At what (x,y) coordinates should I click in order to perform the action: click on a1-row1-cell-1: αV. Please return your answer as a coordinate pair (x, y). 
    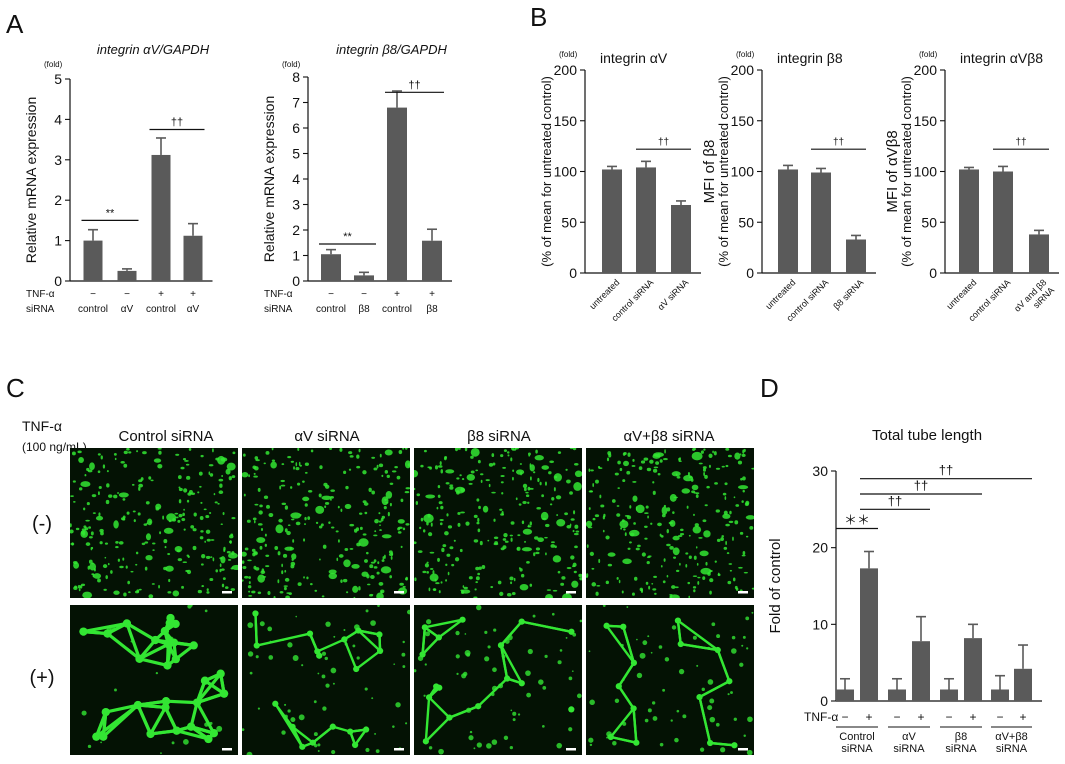
    Looking at the image, I should click on (127, 309).